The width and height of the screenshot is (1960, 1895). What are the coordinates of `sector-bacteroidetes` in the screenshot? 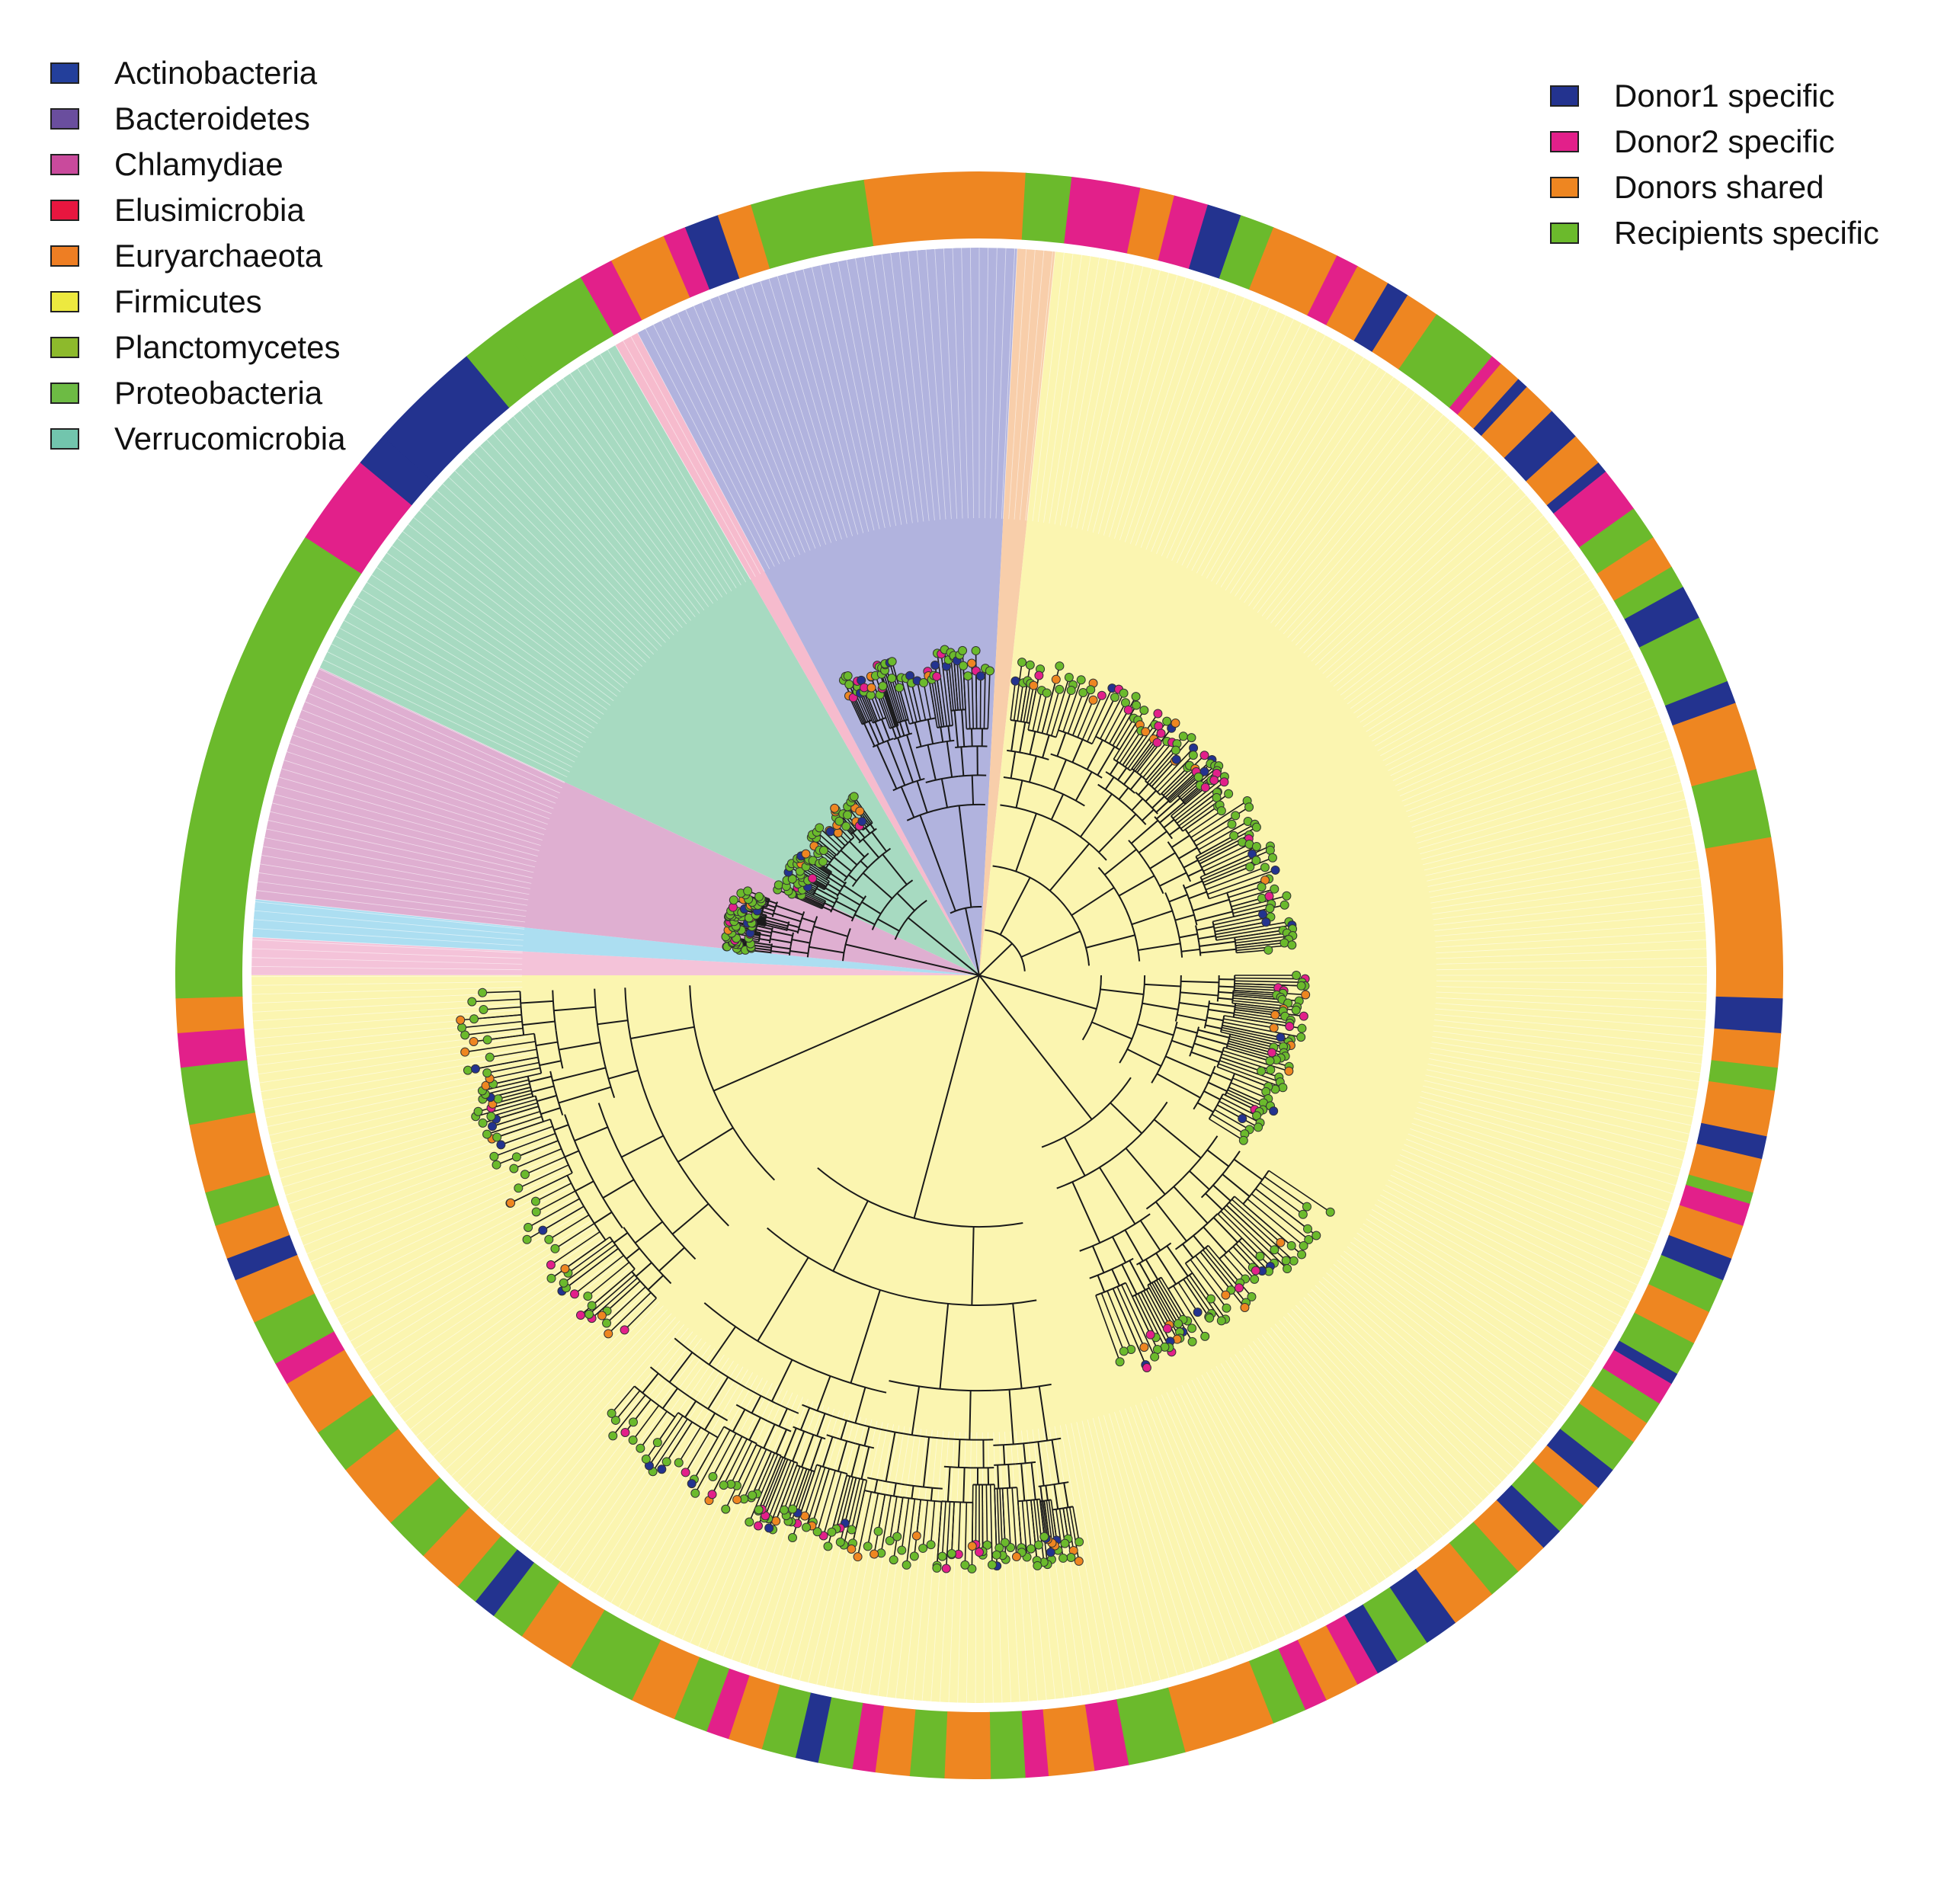 It's located at (827, 611).